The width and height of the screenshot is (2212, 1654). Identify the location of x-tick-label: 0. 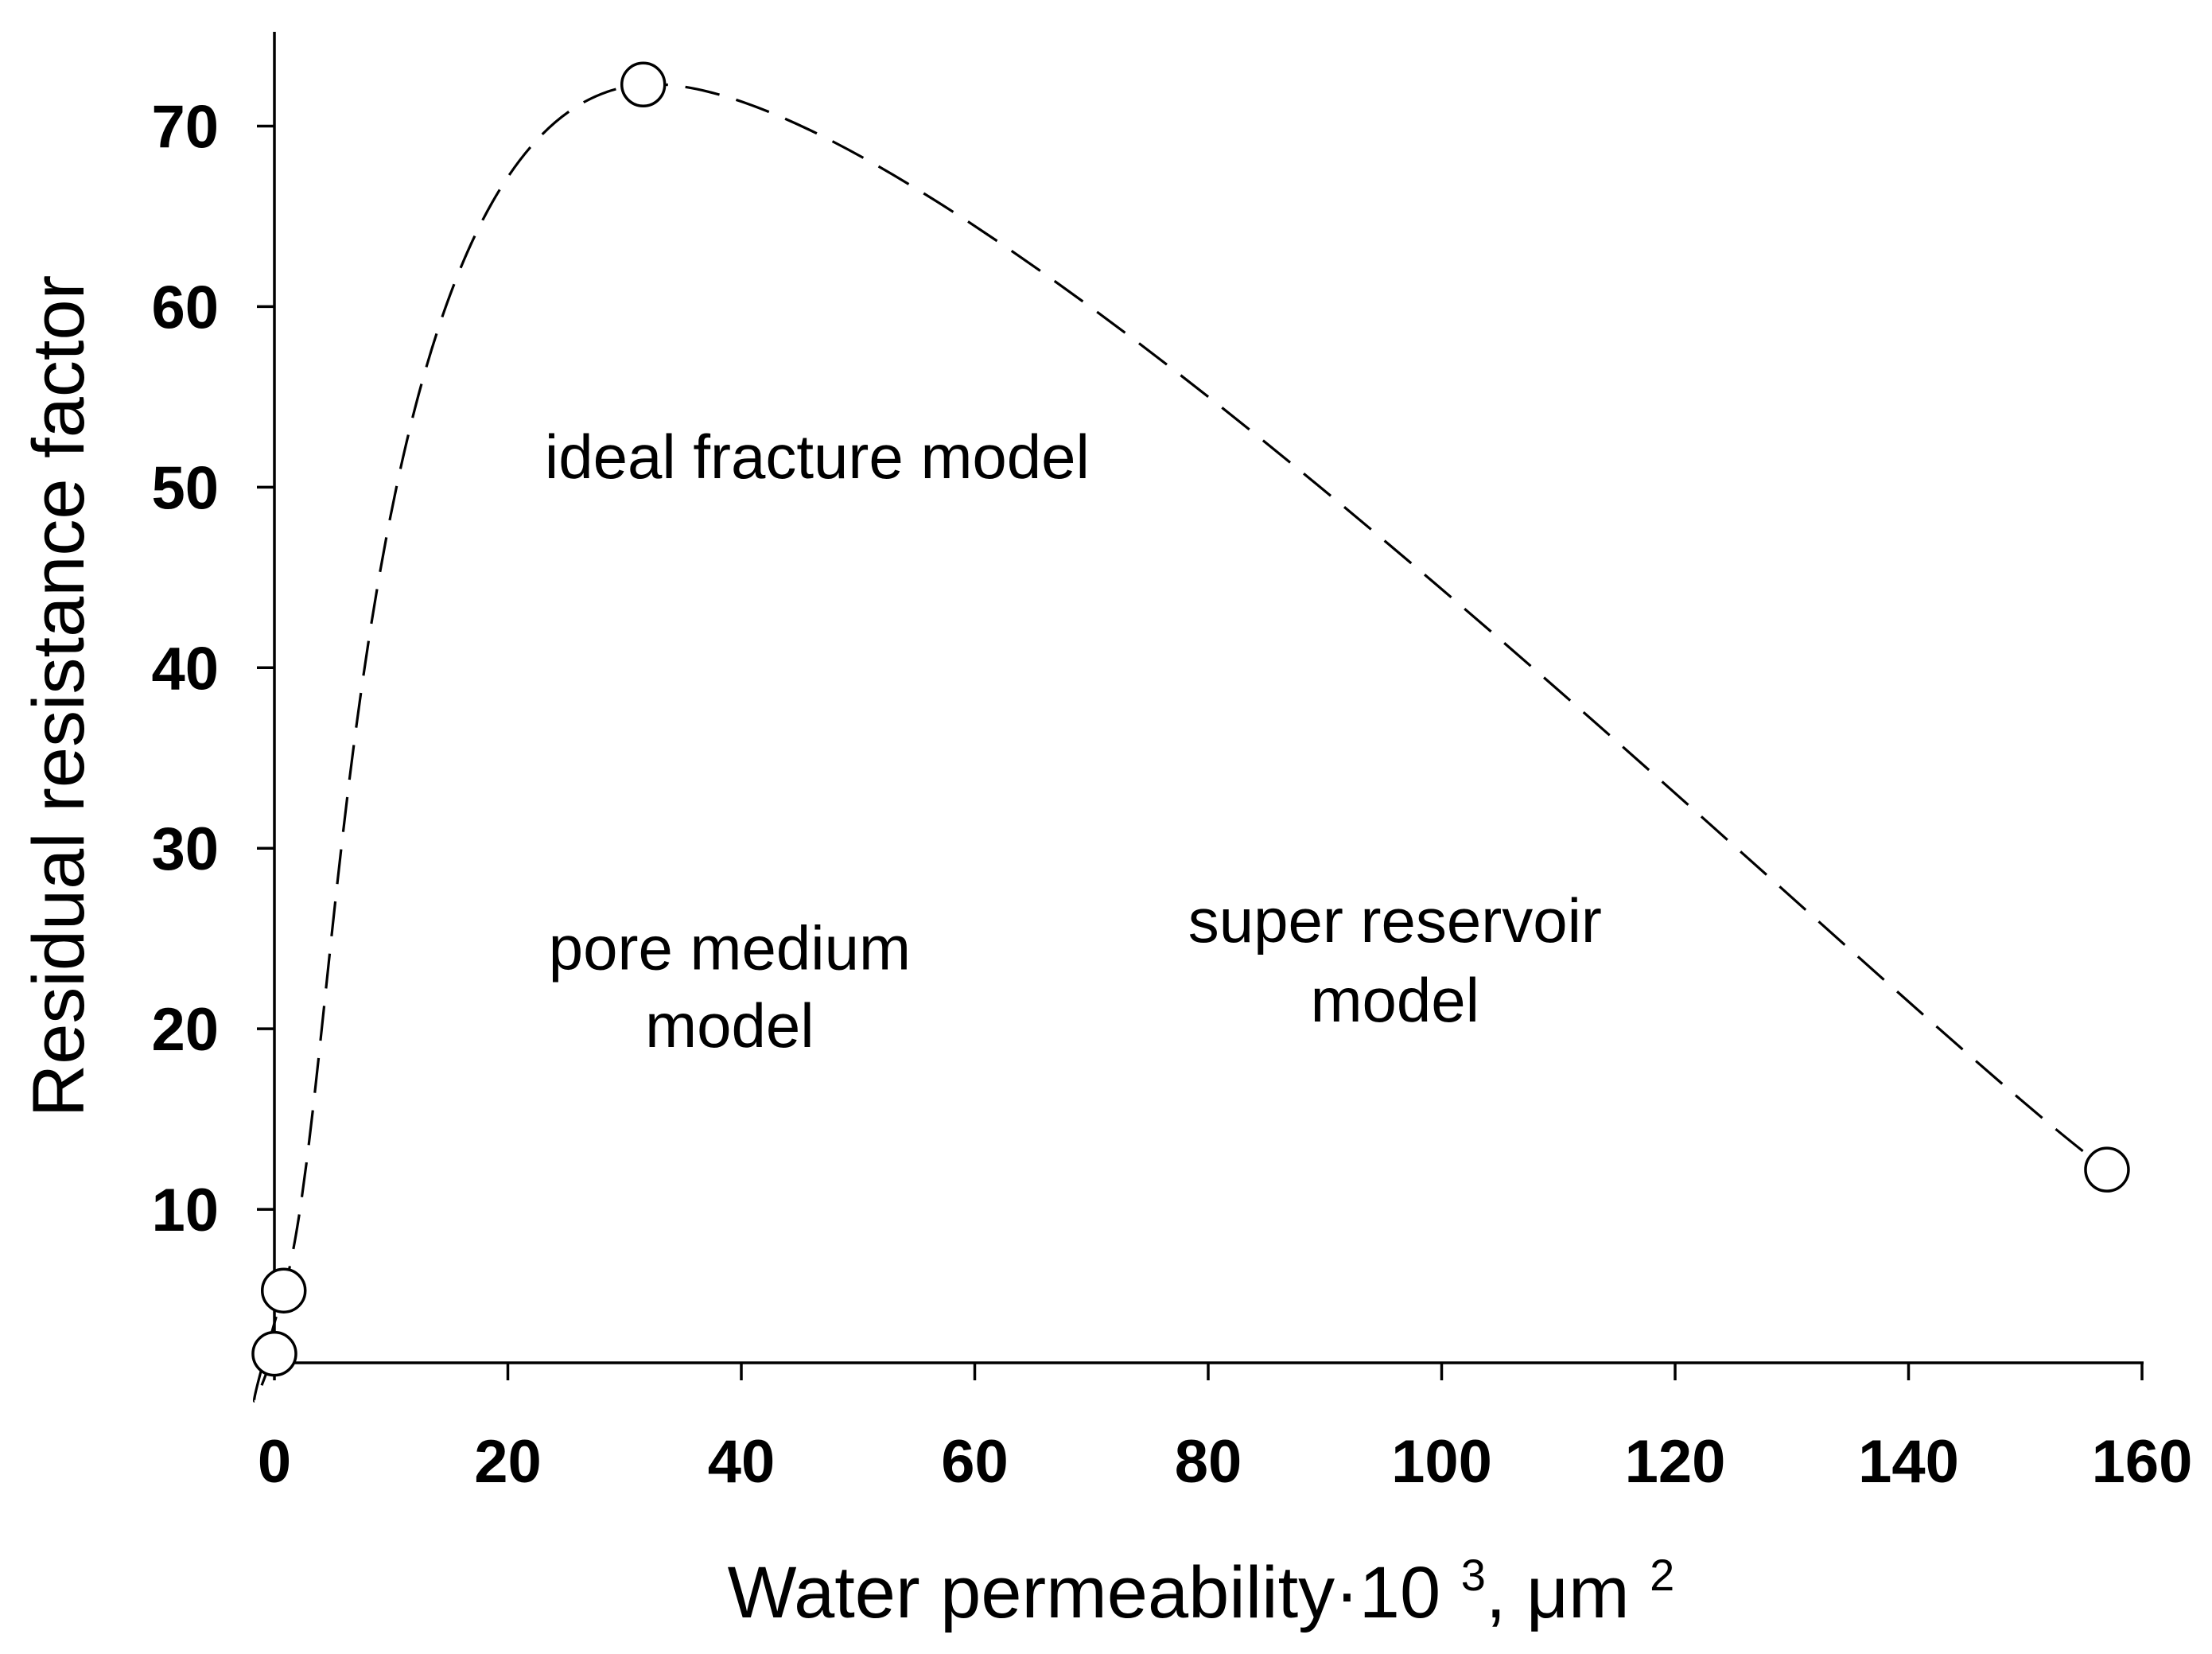
(274, 1462).